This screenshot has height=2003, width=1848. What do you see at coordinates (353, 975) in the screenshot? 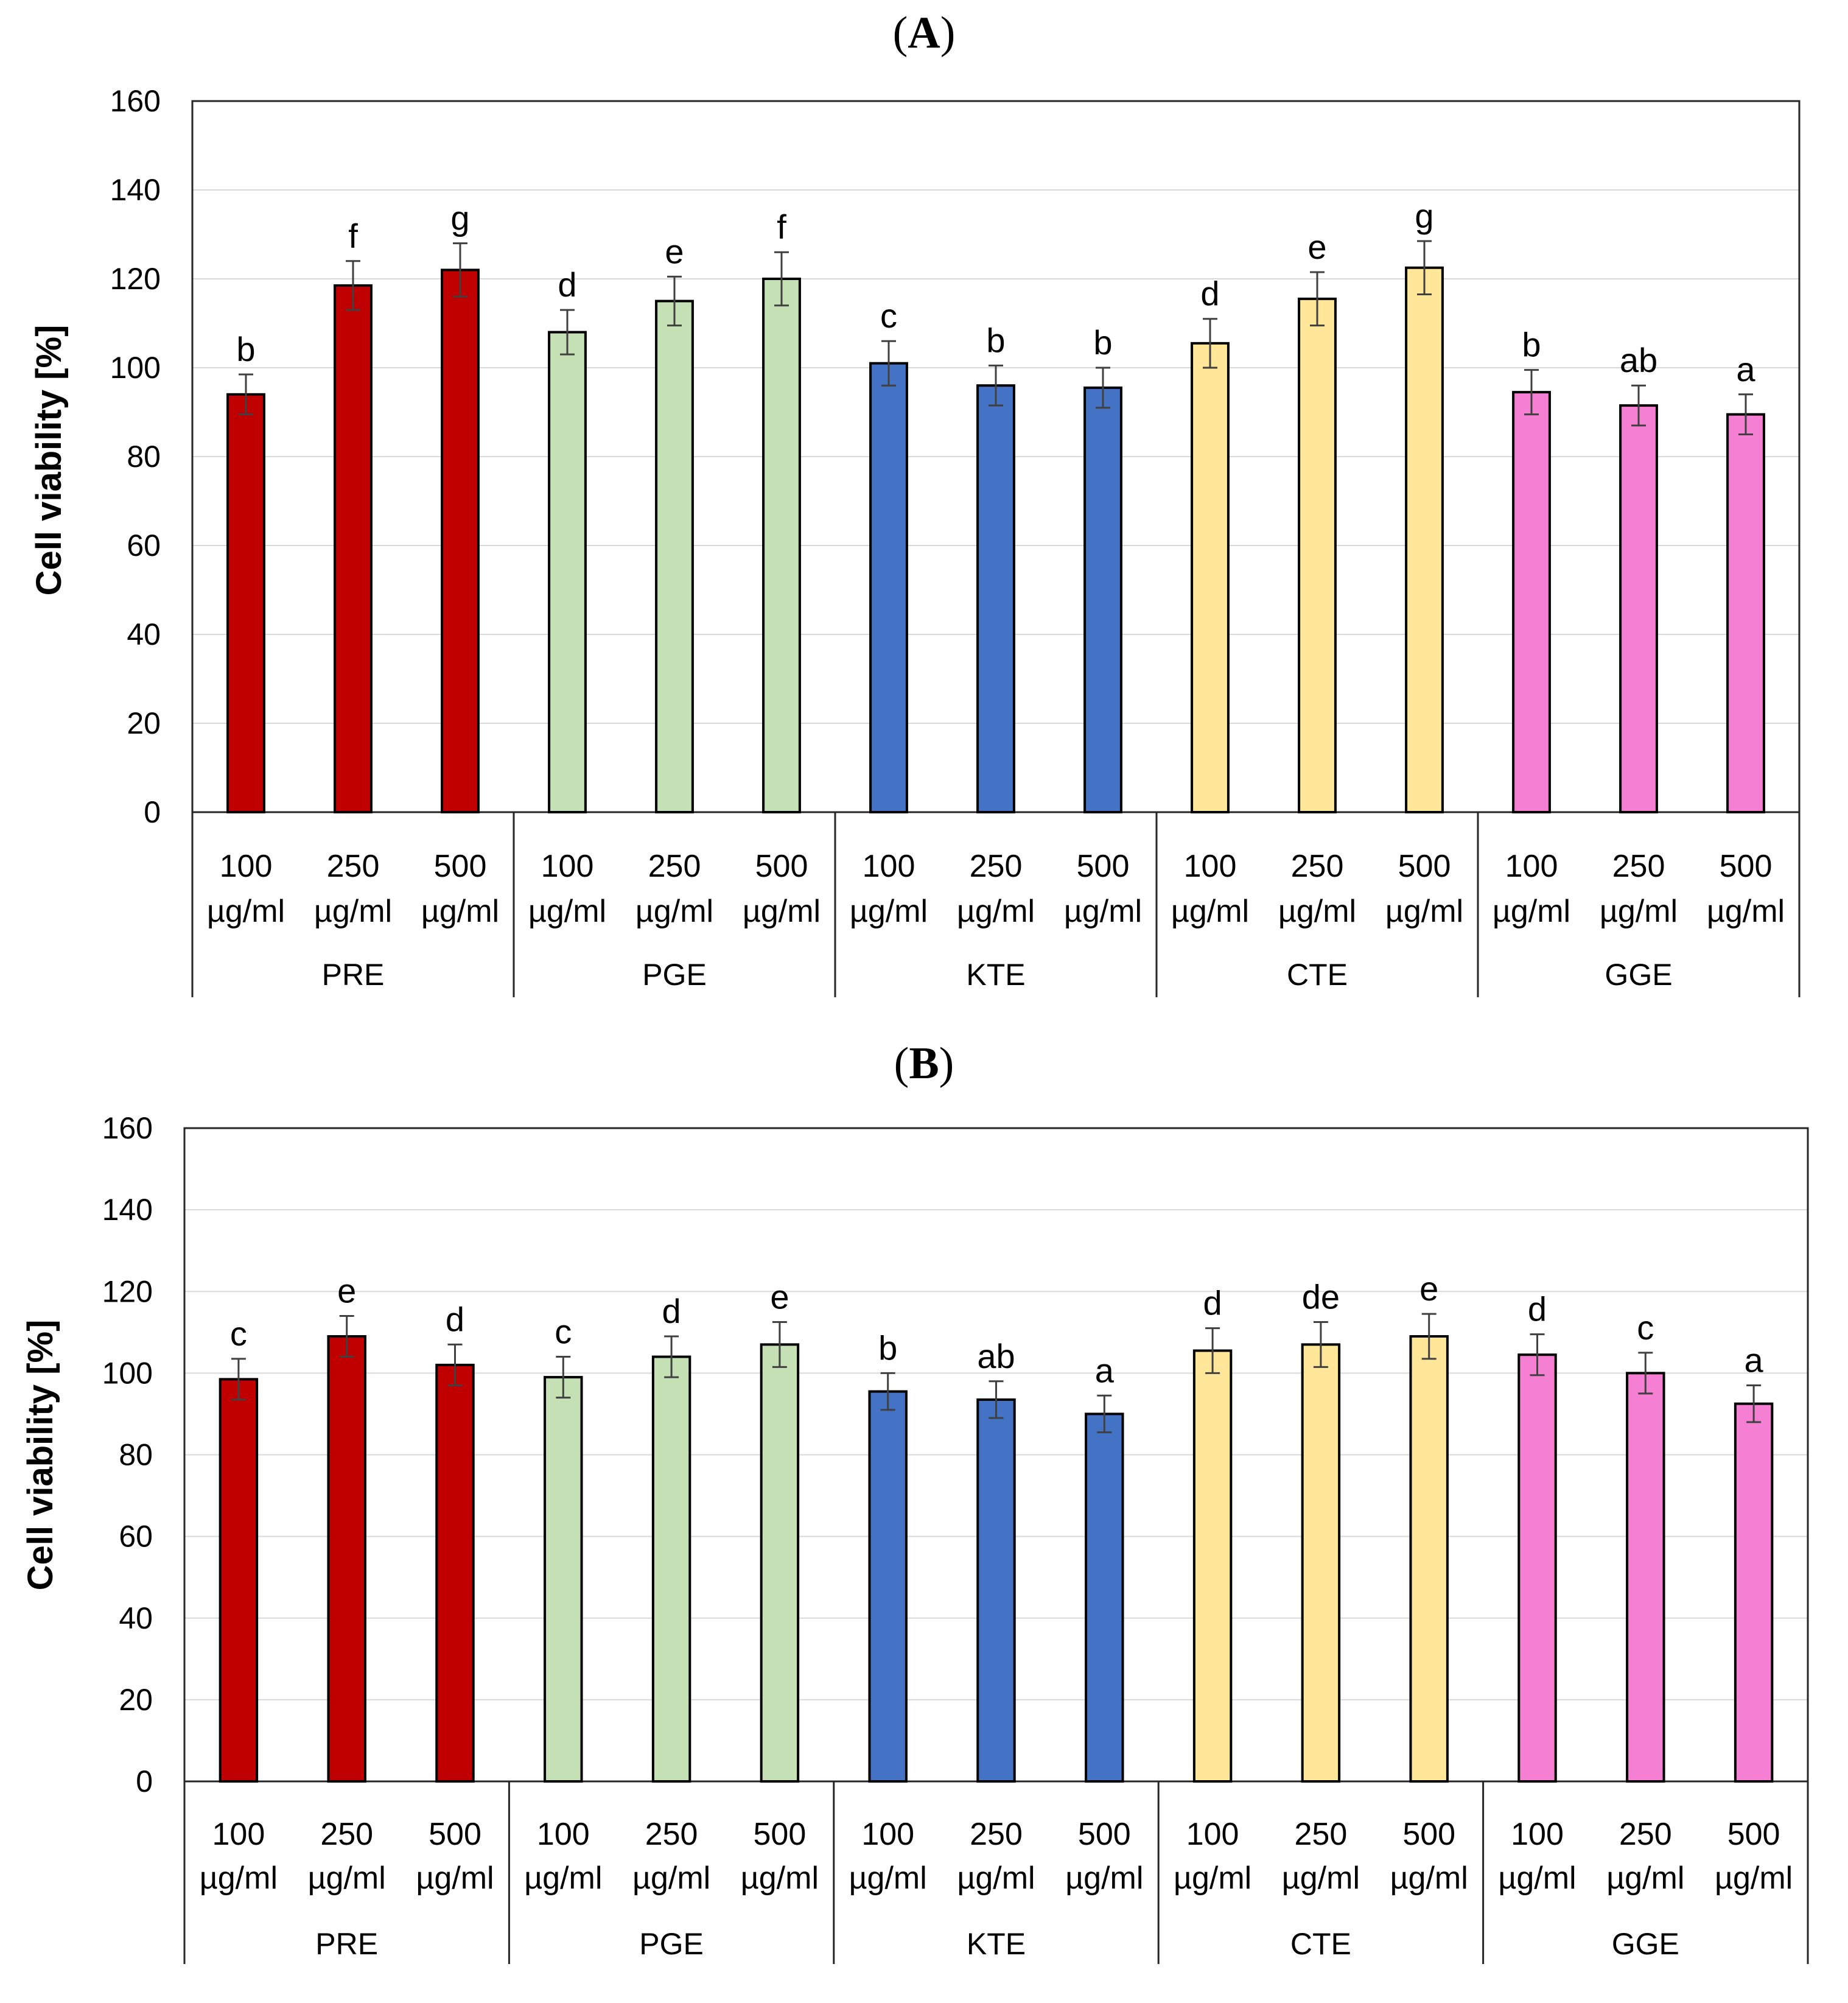
I see `x-group-label: PRE` at bounding box center [353, 975].